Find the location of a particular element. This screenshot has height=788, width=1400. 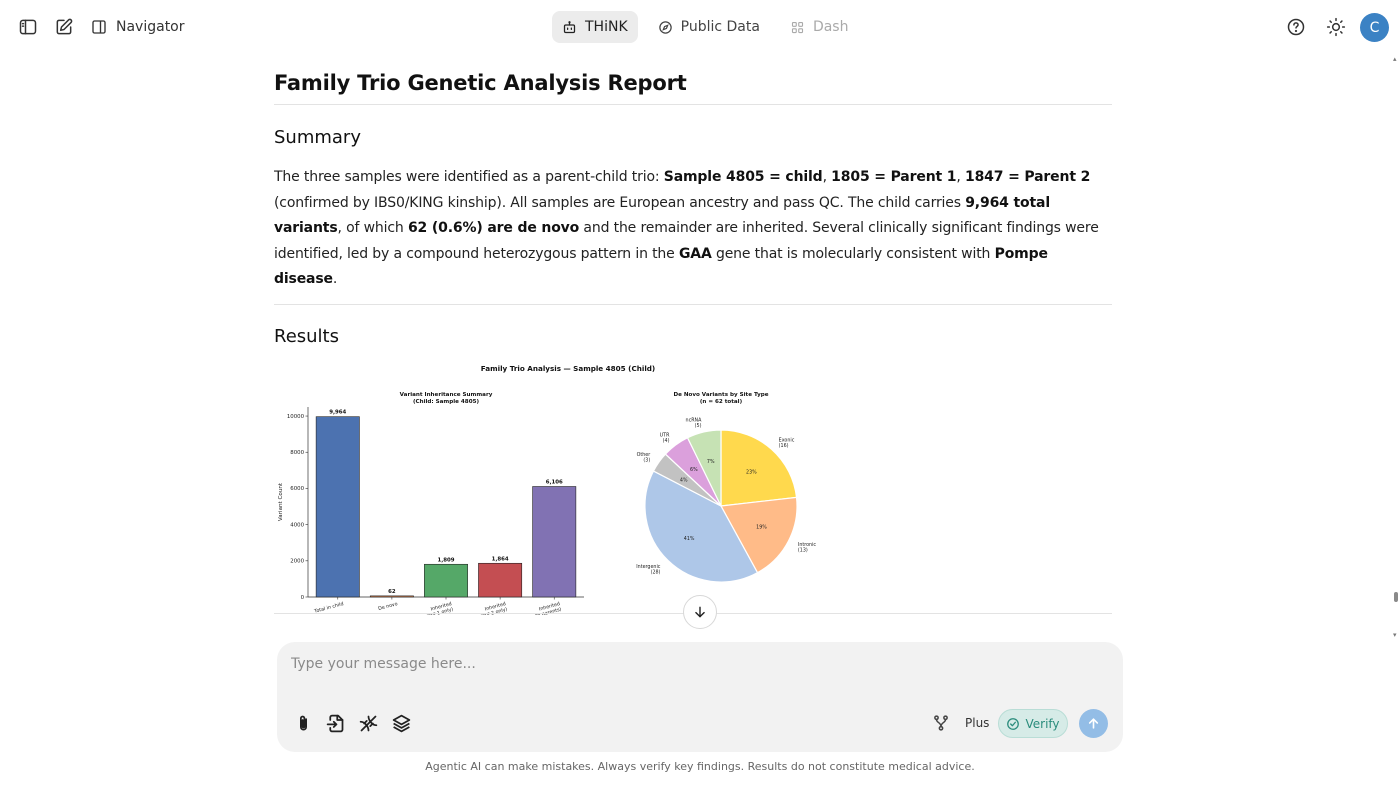

avatar: C is located at coordinates (1374, 27).